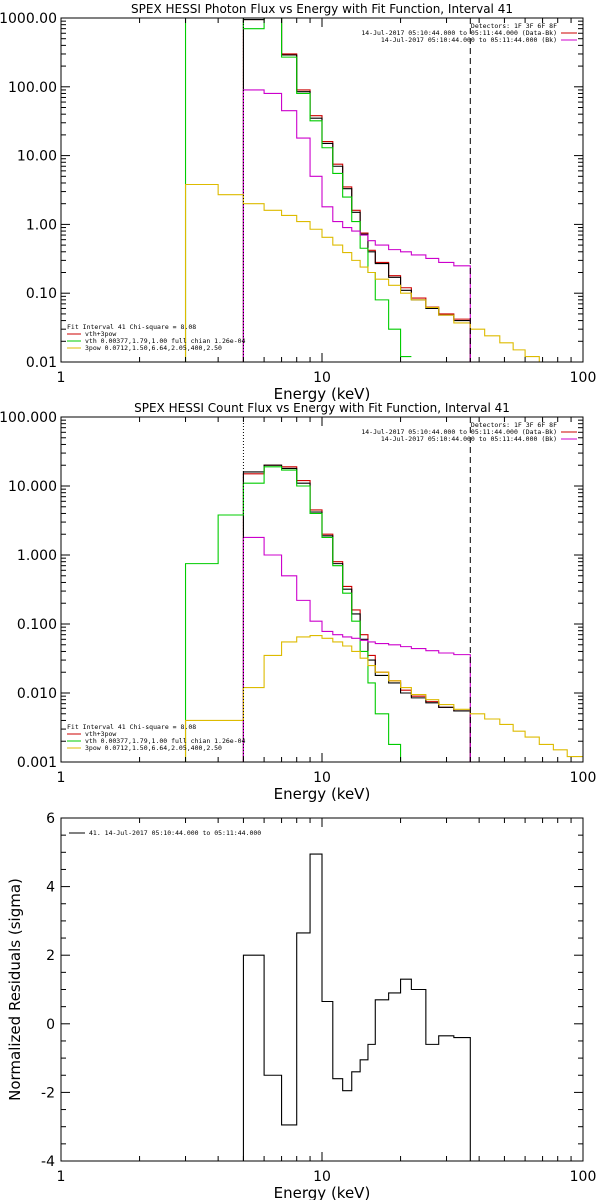 Image resolution: width=600 pixels, height=1200 pixels. I want to click on y-tick-label: 100.000, so click(28, 418).